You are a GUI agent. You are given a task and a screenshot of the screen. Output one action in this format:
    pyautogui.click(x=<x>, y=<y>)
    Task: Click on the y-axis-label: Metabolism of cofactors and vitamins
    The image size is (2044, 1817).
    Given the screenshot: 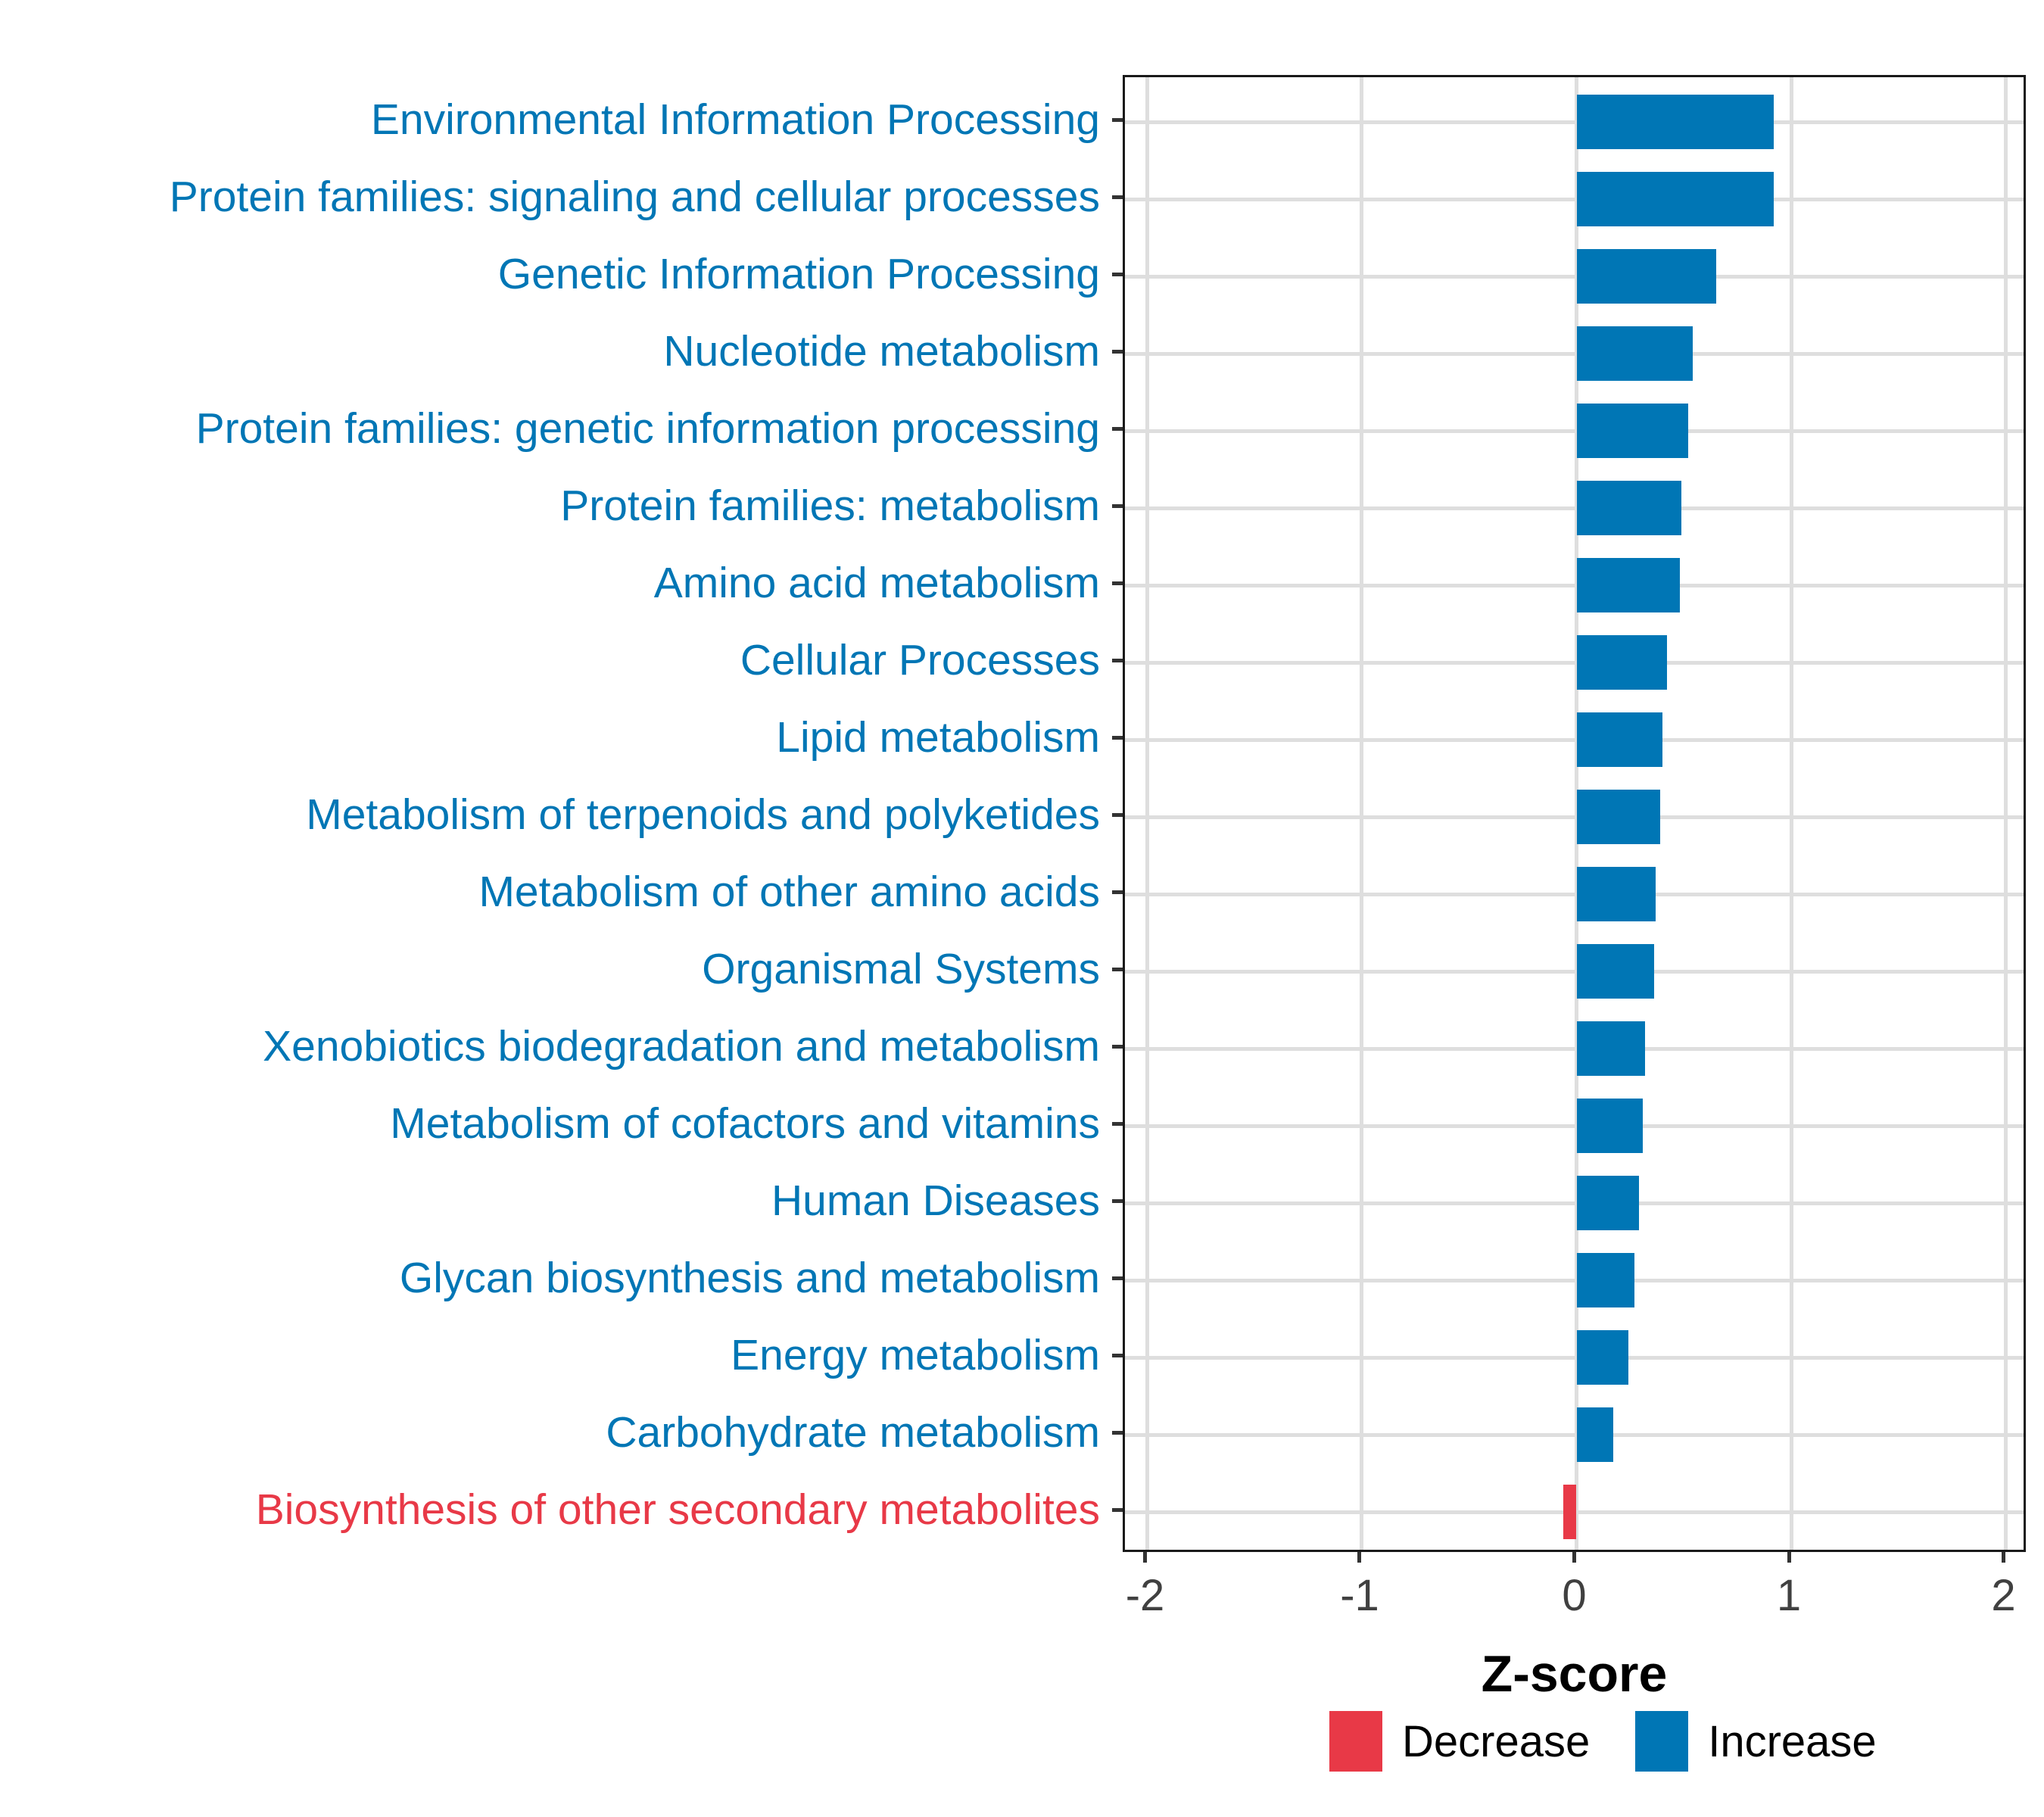 What is the action you would take?
    pyautogui.click(x=745, y=1123)
    